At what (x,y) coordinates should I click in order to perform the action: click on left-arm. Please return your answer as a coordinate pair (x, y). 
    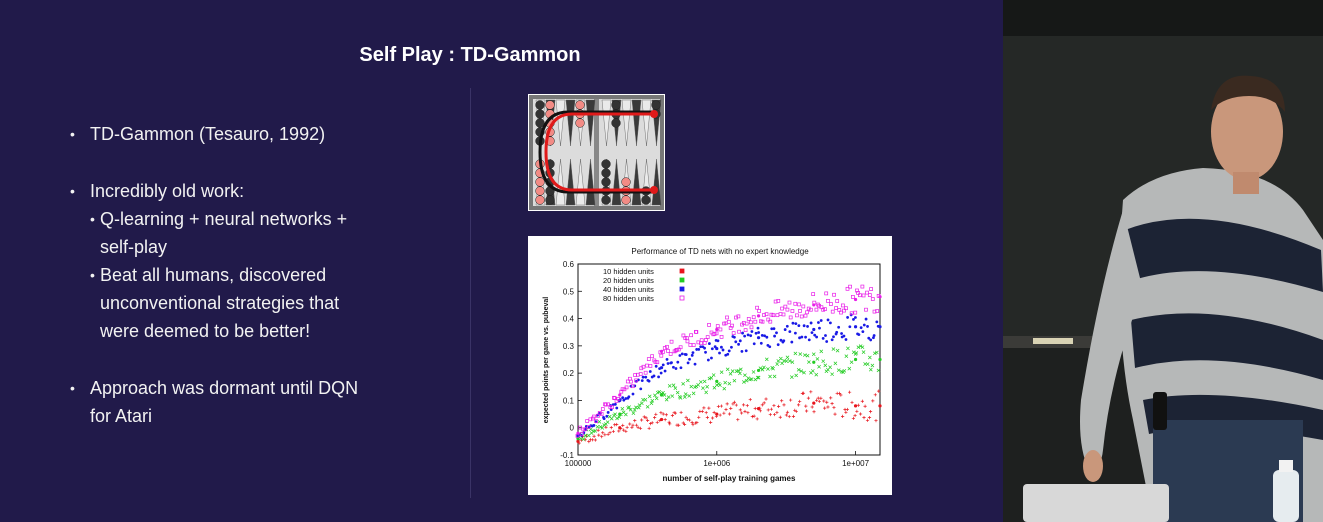
    Looking at the image, I should click on (1111, 340).